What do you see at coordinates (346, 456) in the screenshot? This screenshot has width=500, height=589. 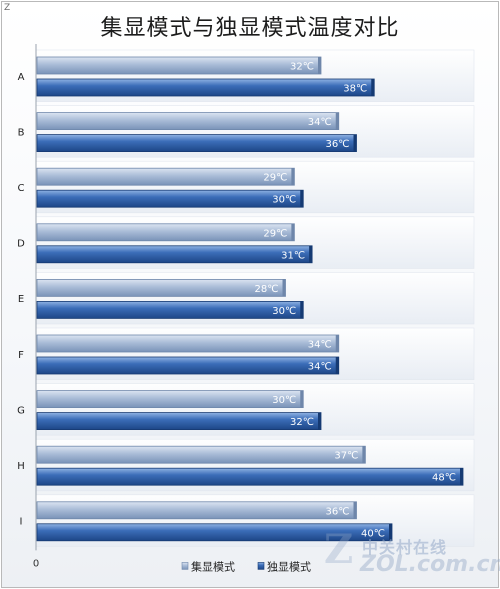 I see `data-label: 37℃` at bounding box center [346, 456].